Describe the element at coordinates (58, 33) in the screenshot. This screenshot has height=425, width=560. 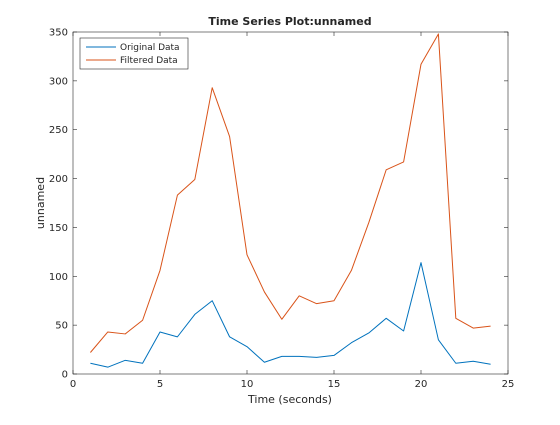
I see `y-tick-label: 350` at that location.